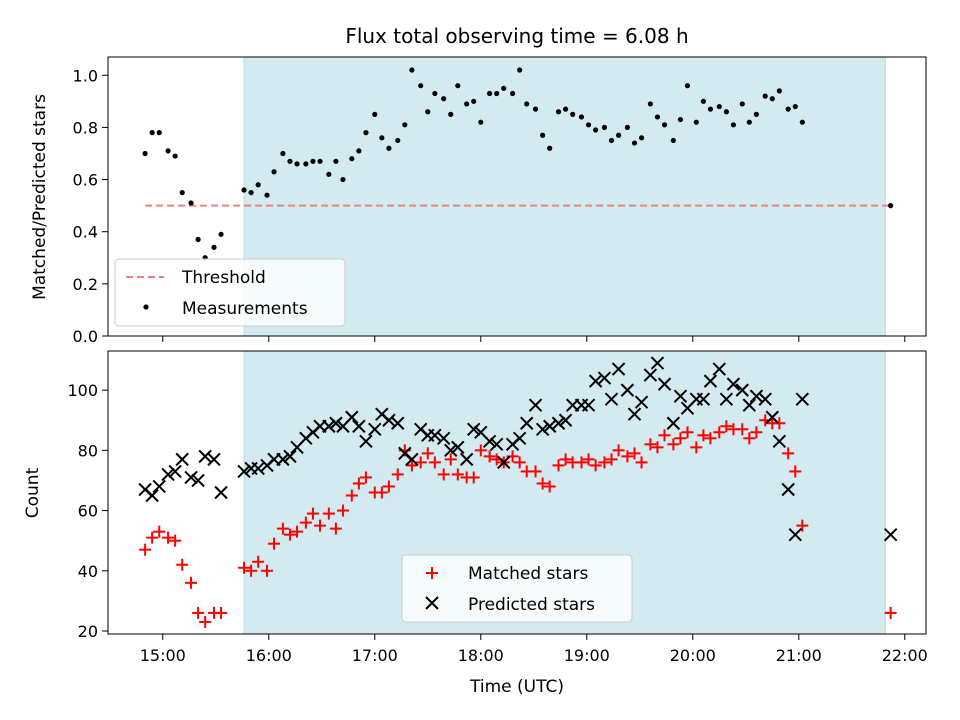 The height and width of the screenshot is (720, 960). What do you see at coordinates (587, 655) in the screenshot?
I see `x-tick-label: 19:00` at bounding box center [587, 655].